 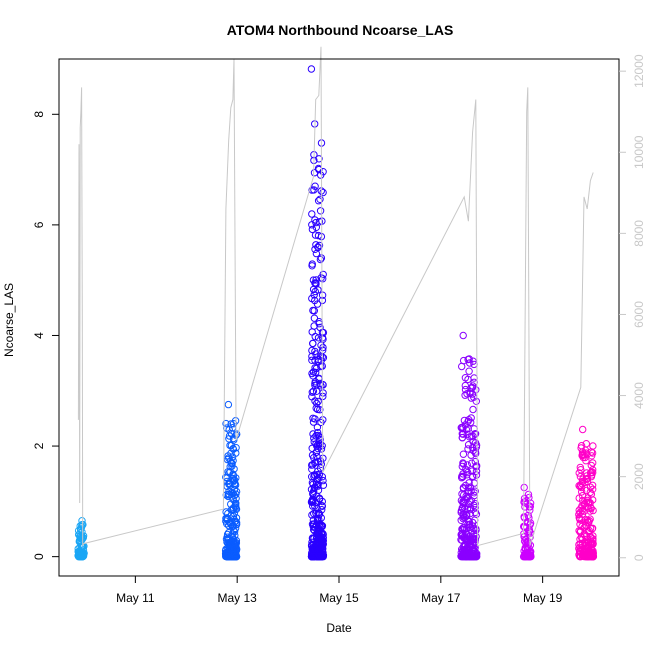 I want to click on right-y-tick-label: 6000, so click(x=639, y=314).